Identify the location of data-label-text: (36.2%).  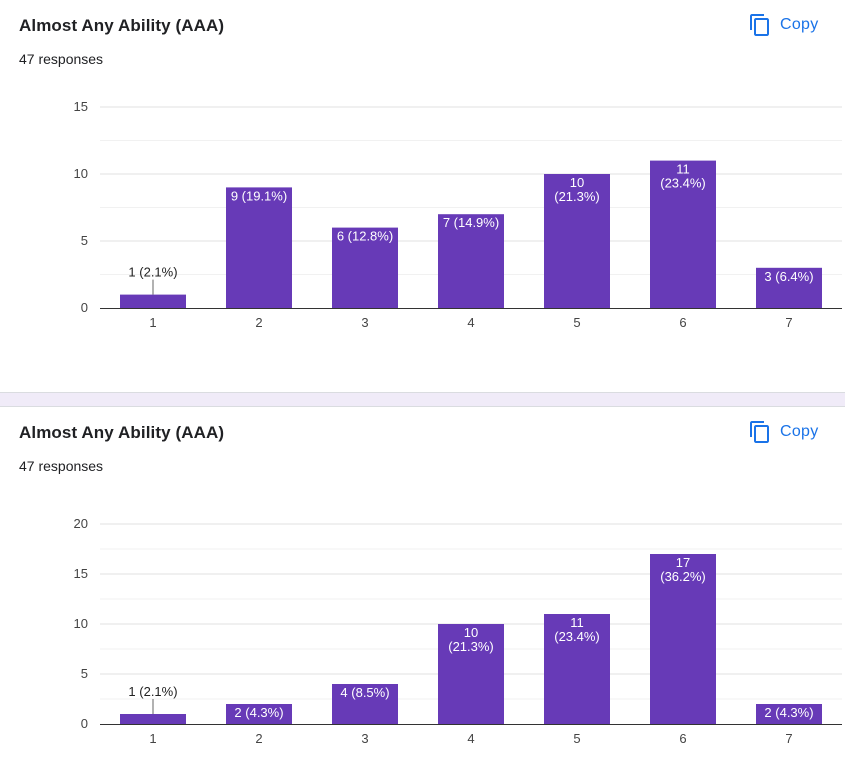
(683, 576).